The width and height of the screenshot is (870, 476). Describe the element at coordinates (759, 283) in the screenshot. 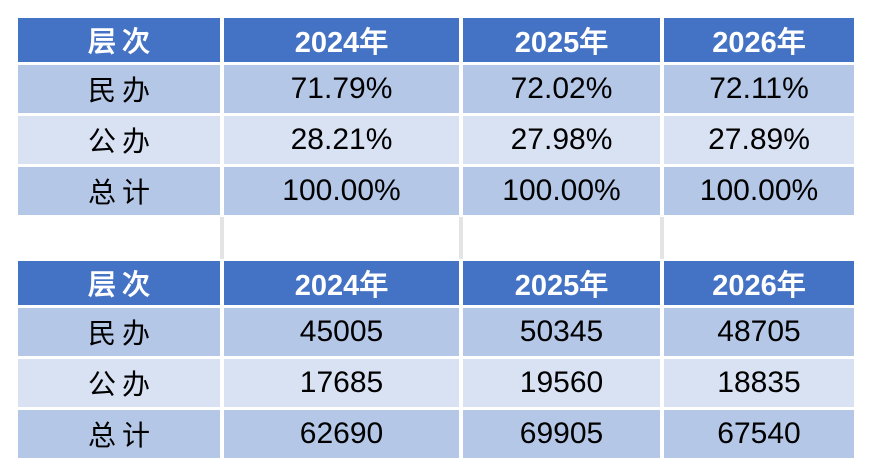

I see `table2-header-year-2026: 2026年` at that location.